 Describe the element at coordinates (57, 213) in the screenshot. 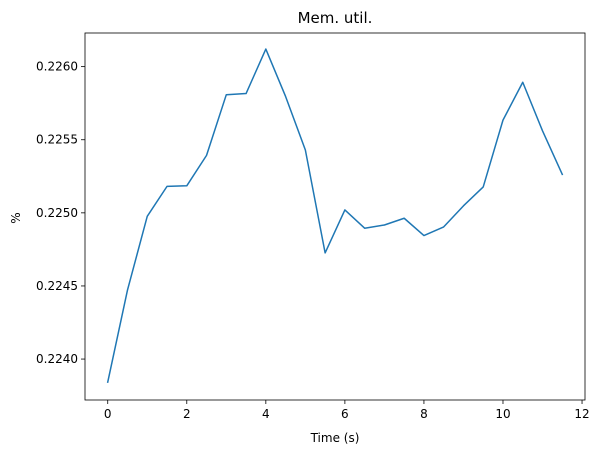

I see `y-tick-label: 0.2250` at that location.